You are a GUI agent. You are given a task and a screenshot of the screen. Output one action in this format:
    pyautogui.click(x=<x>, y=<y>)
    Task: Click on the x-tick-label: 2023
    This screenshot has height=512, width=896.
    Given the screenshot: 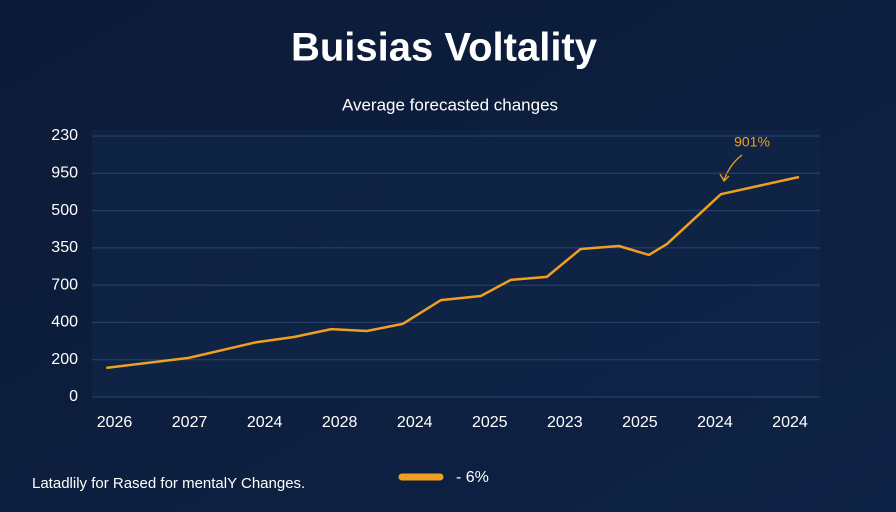 What is the action you would take?
    pyautogui.click(x=565, y=422)
    